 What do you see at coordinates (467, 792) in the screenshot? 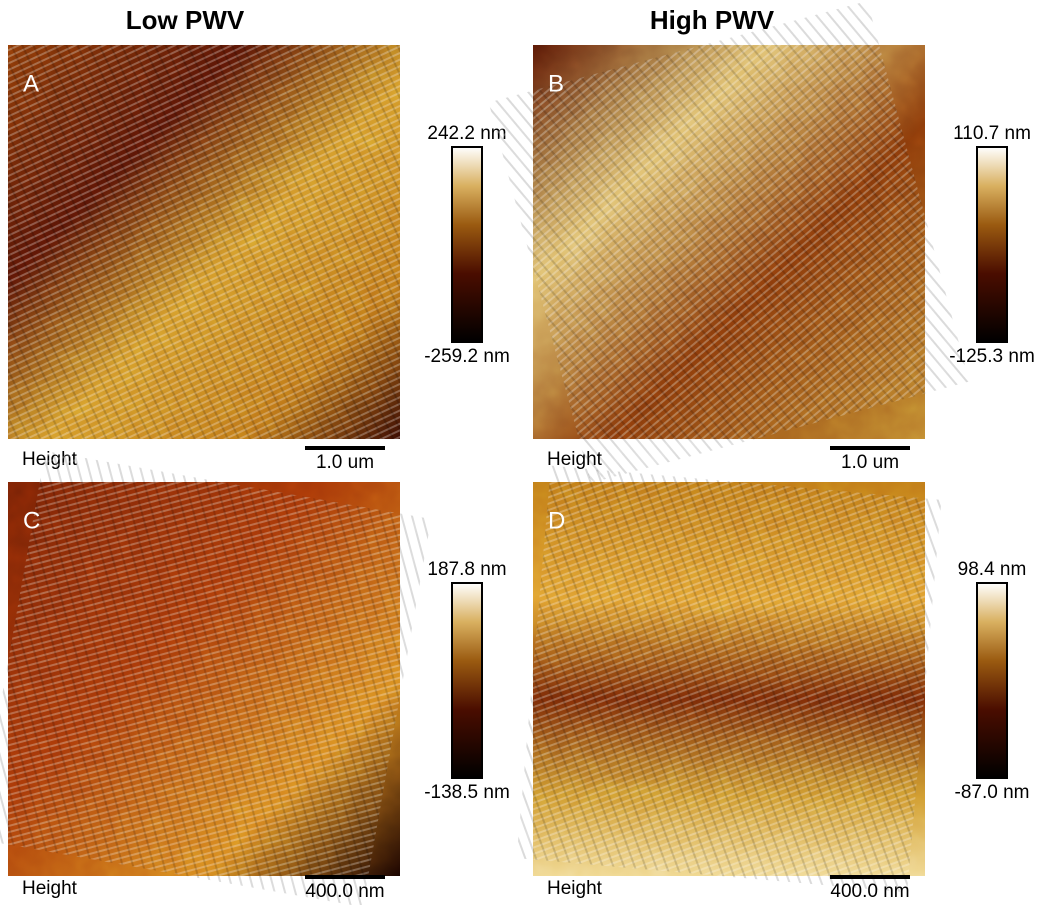
I see `scale-min: -138.5 nm` at bounding box center [467, 792].